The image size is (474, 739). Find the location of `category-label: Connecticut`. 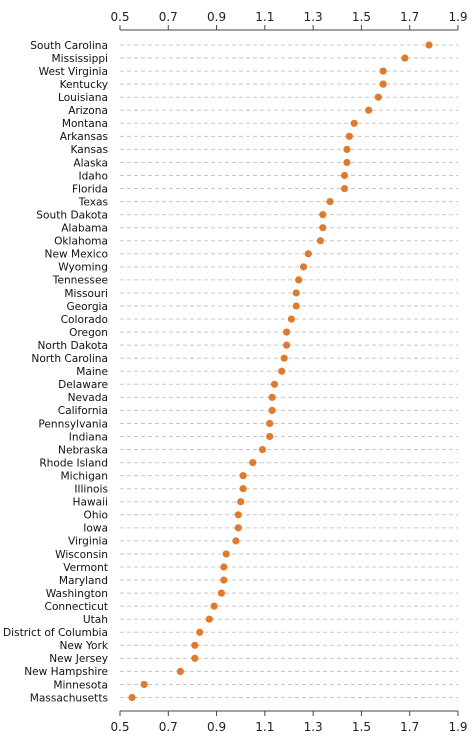

category-label: Connecticut is located at coordinates (76, 607).